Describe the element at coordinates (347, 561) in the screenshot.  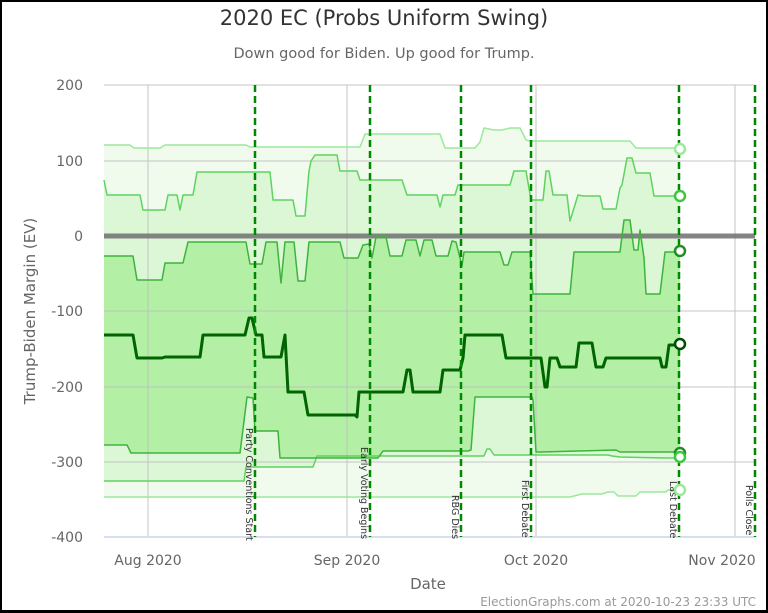
I see `x-tick: Sep 2020` at that location.